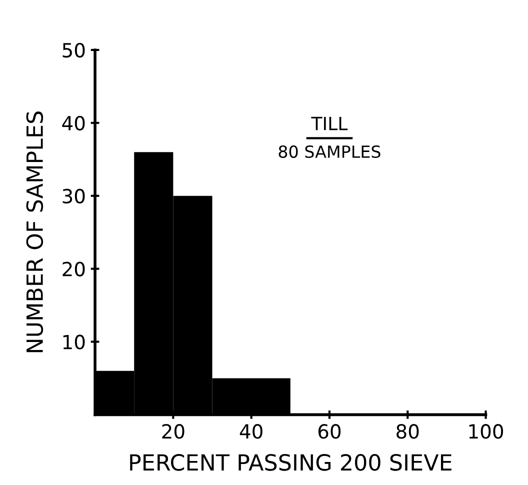 The height and width of the screenshot is (485, 528). Describe the element at coordinates (73, 196) in the screenshot. I see `y-tick-label: 30` at that location.